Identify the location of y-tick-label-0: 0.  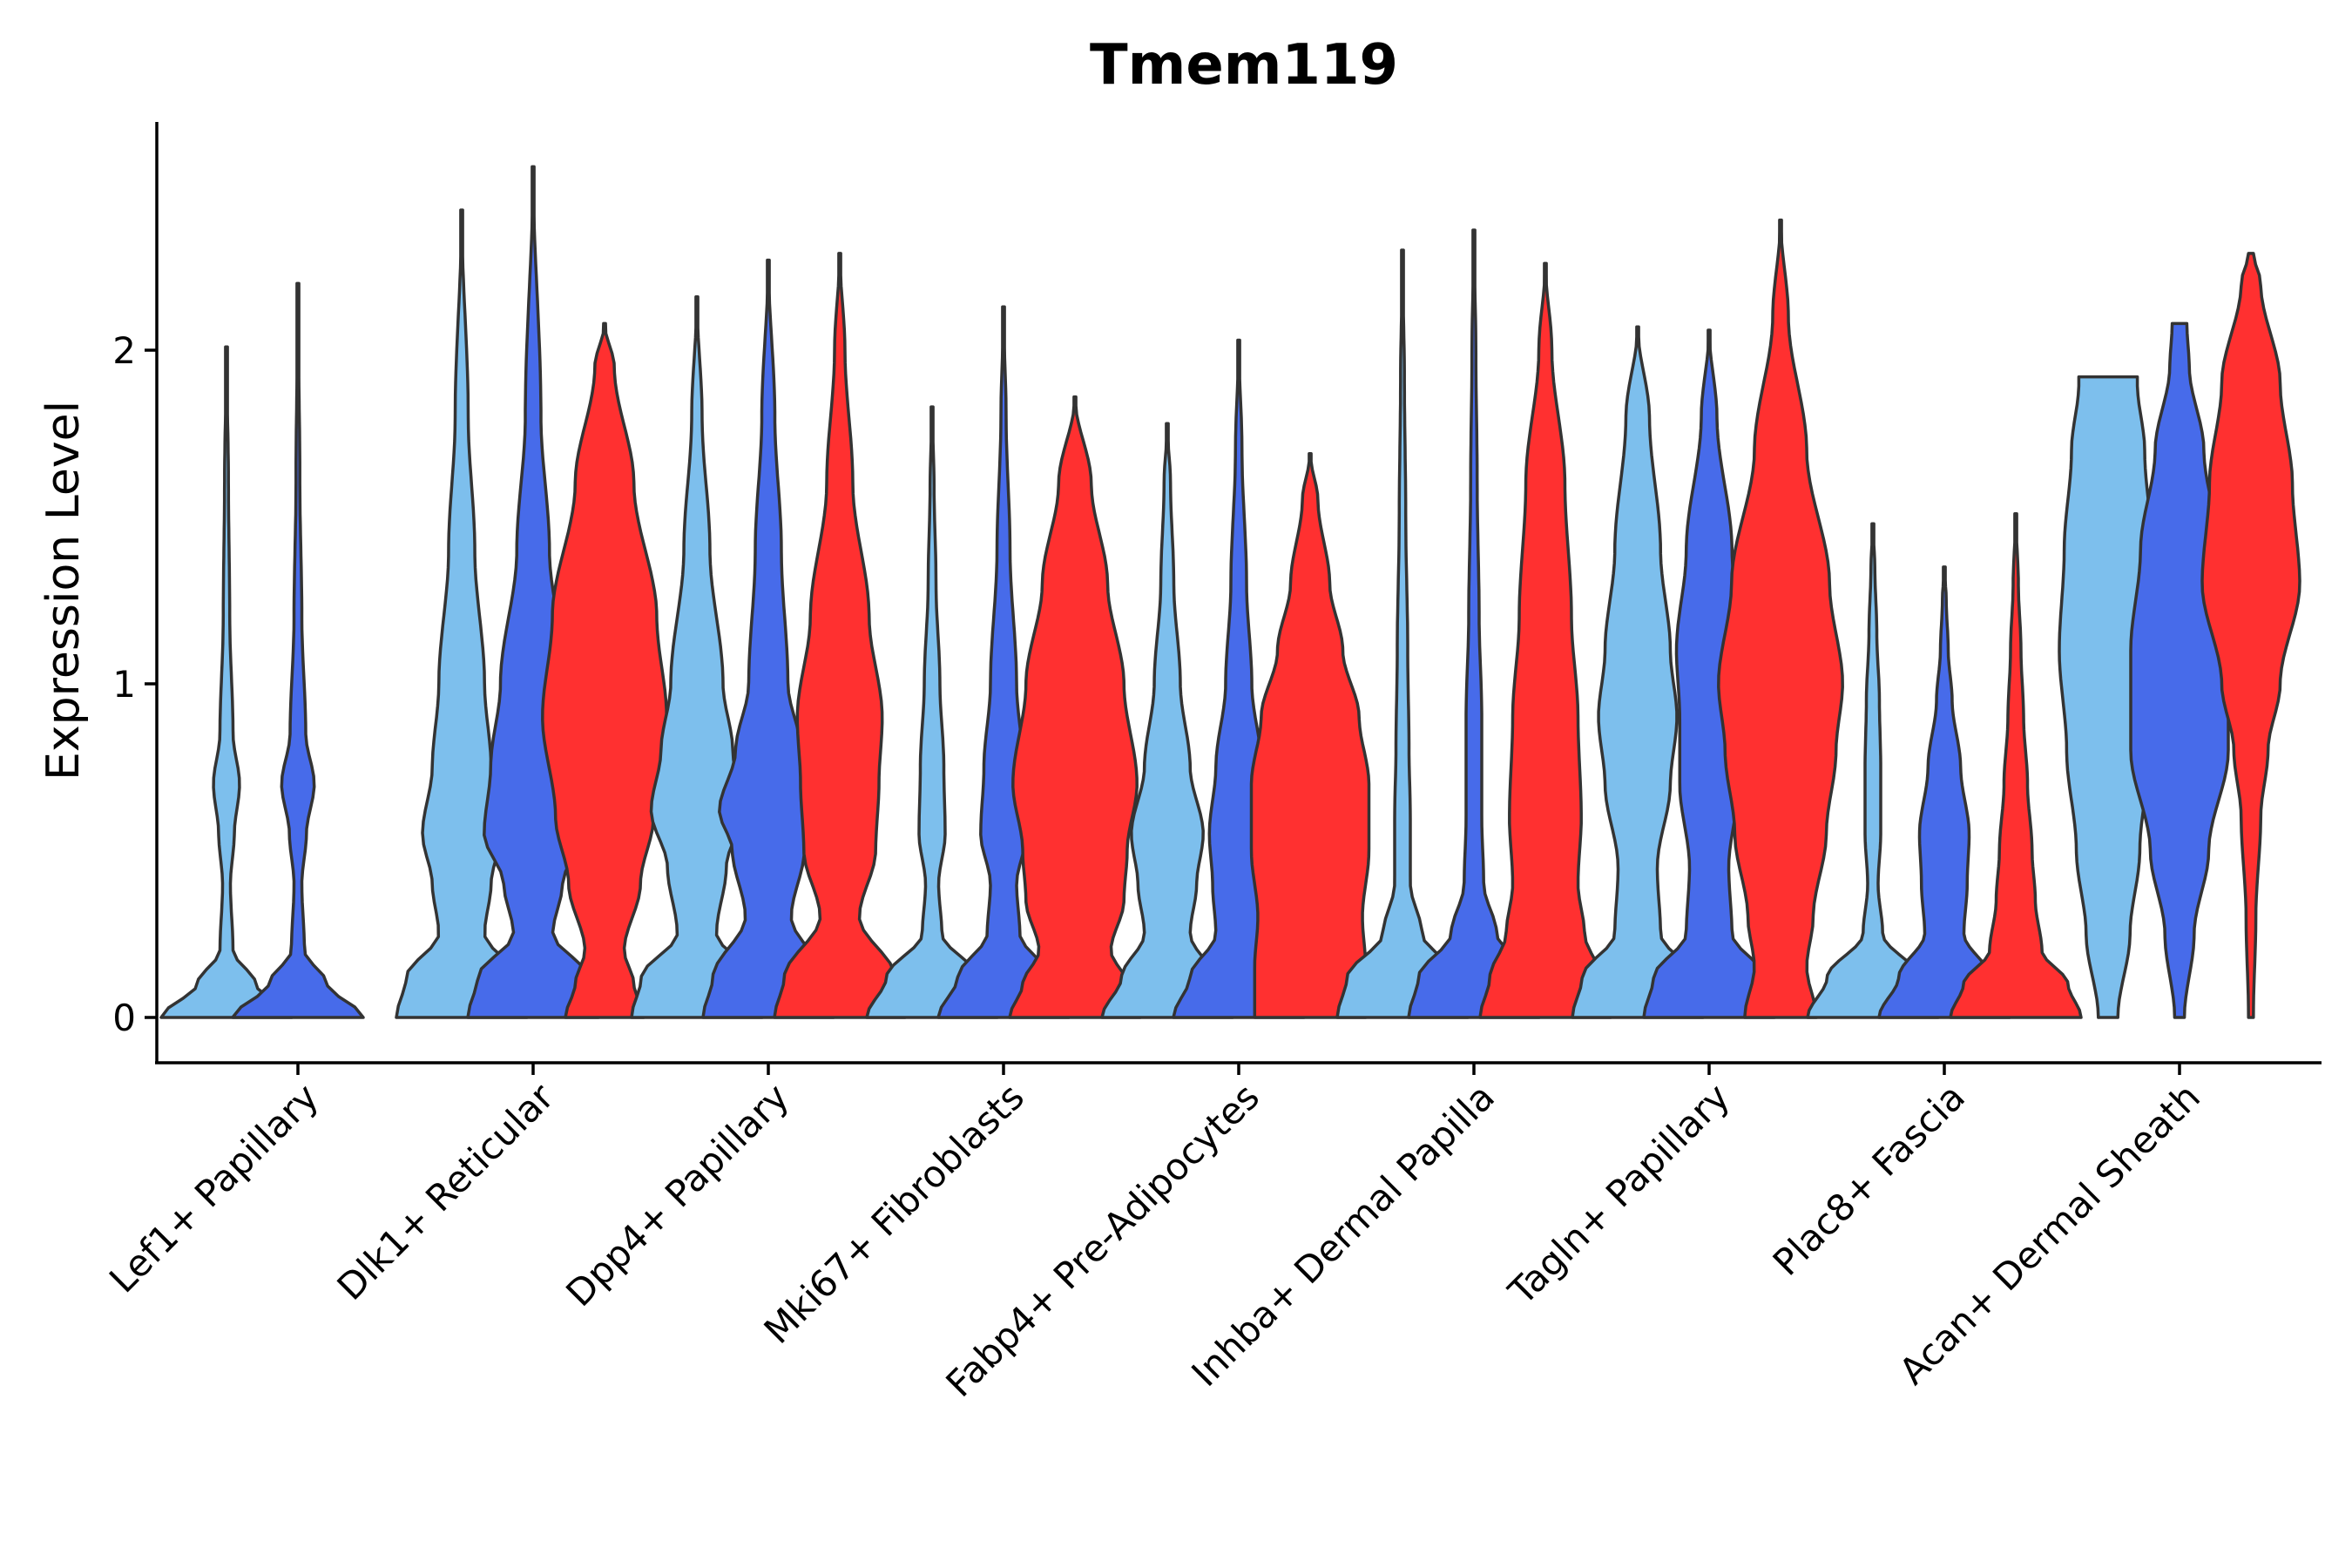
(124, 1018).